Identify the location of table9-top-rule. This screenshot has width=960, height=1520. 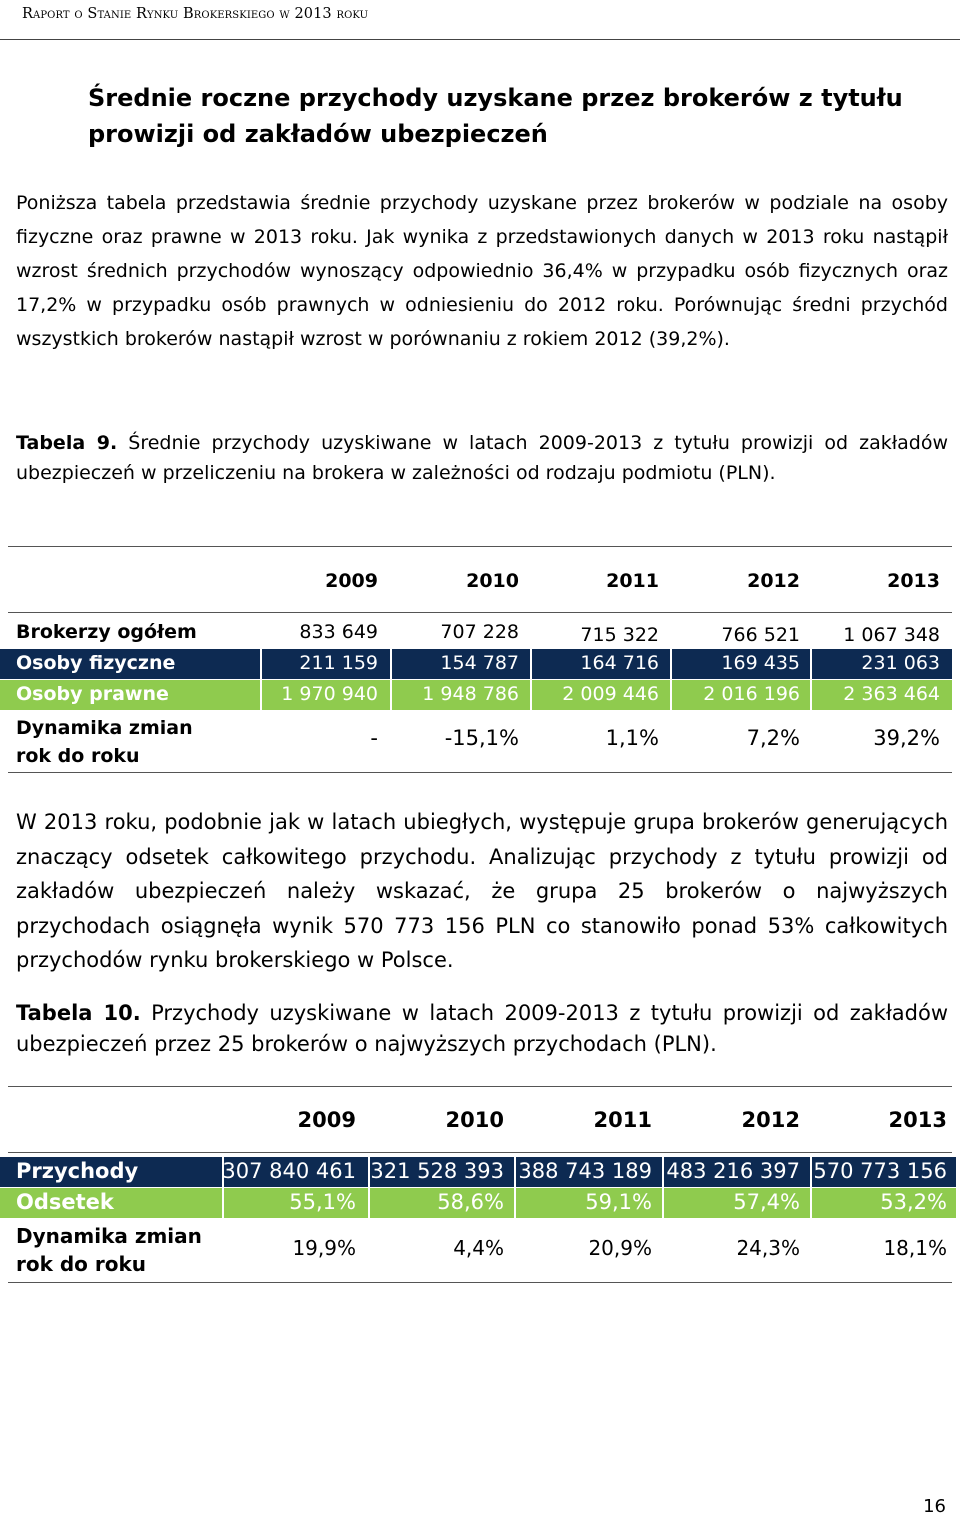
(480, 546).